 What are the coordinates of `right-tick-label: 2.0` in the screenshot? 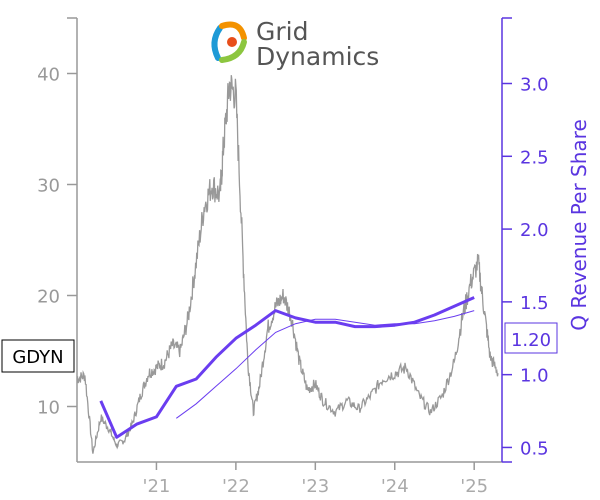 It's located at (534, 230).